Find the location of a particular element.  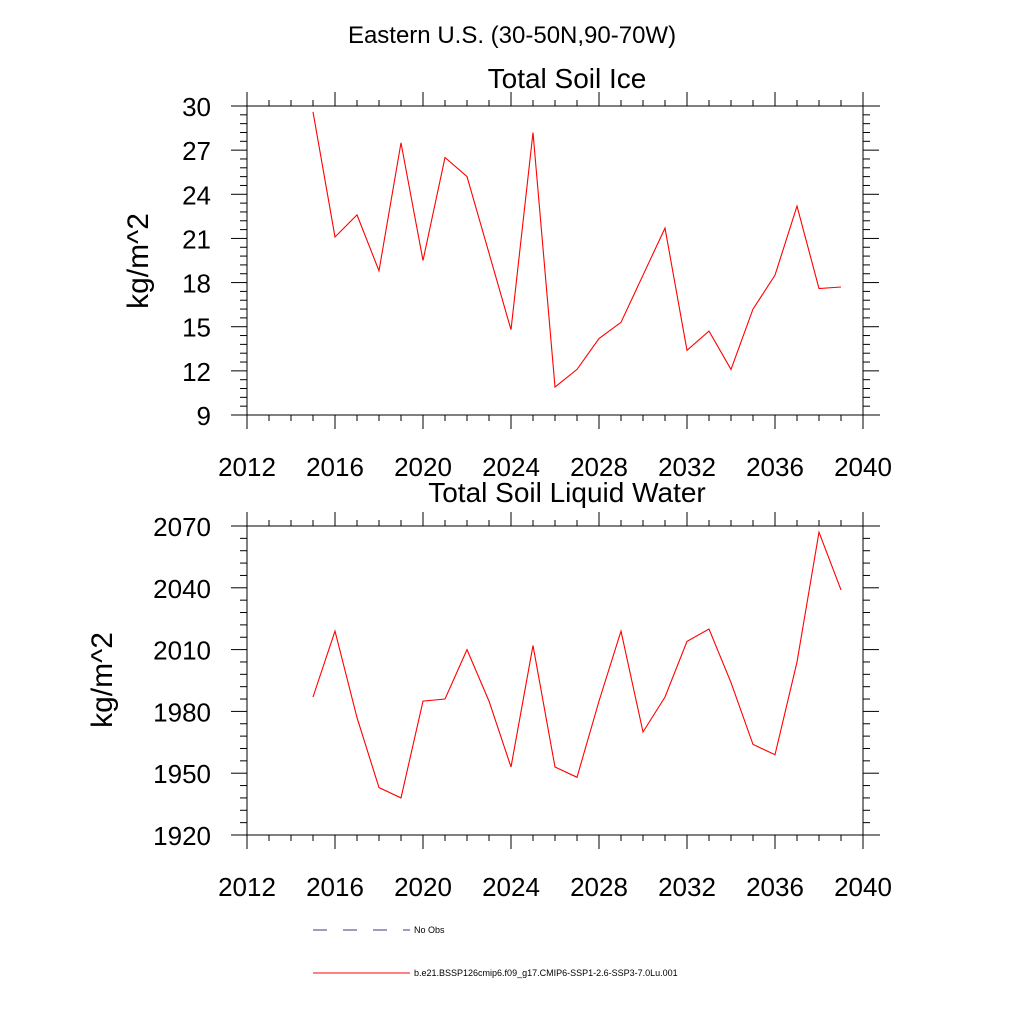

panel-title: Total Soil Liquid Water is located at coordinates (567, 492).